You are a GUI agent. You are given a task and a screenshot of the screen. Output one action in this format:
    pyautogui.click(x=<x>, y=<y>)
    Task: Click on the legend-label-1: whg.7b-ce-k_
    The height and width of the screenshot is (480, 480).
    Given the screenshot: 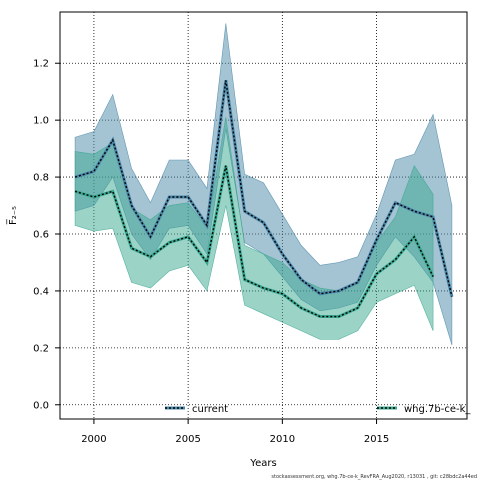 What is the action you would take?
    pyautogui.click(x=437, y=409)
    